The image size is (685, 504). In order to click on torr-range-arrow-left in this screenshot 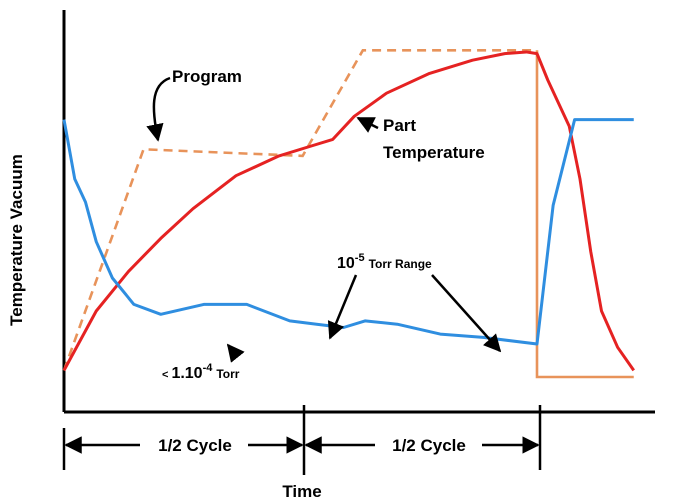, I will do `click(342, 307)`.